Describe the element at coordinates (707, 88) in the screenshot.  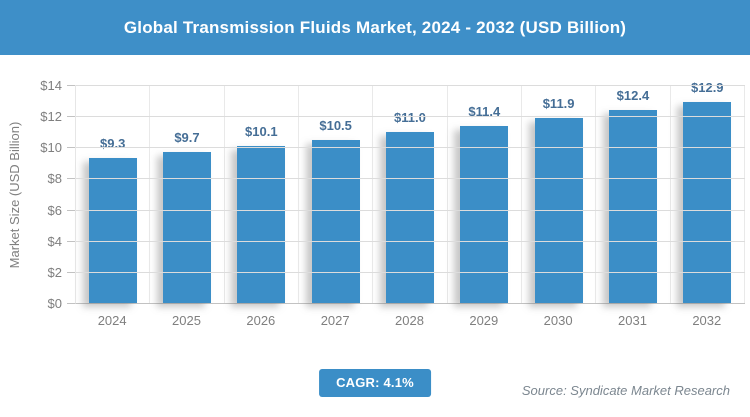
I see `bar-value-label: $12.9` at that location.